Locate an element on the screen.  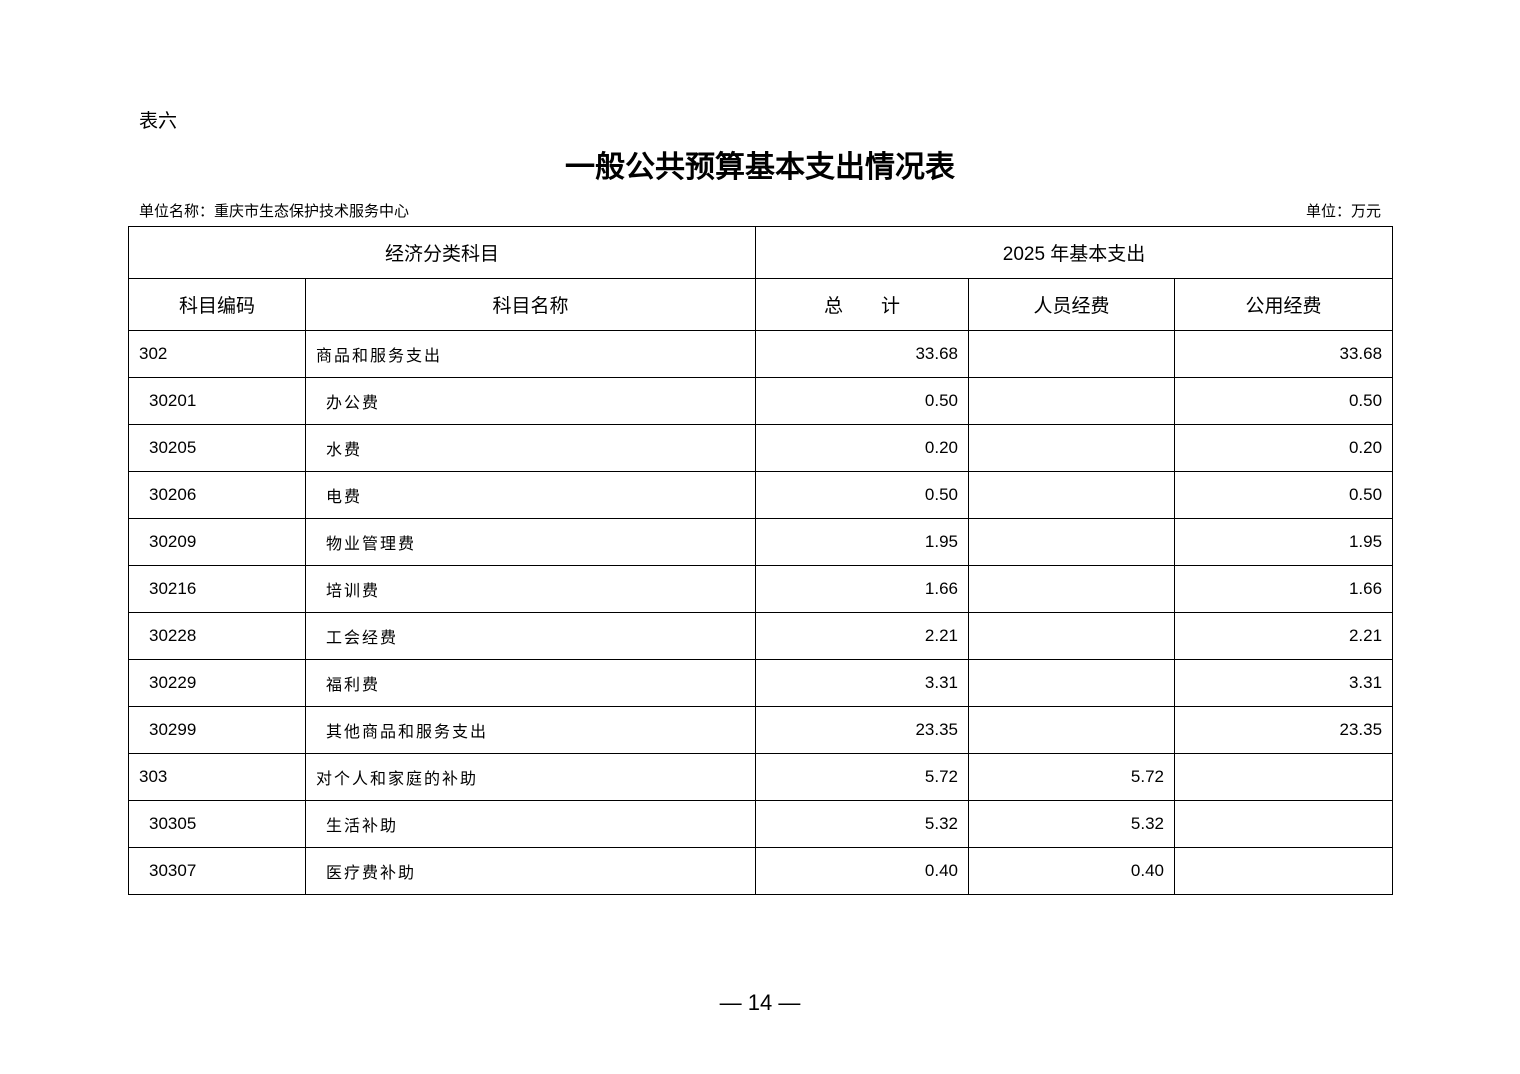
cell-code: 30209 is located at coordinates (217, 542).